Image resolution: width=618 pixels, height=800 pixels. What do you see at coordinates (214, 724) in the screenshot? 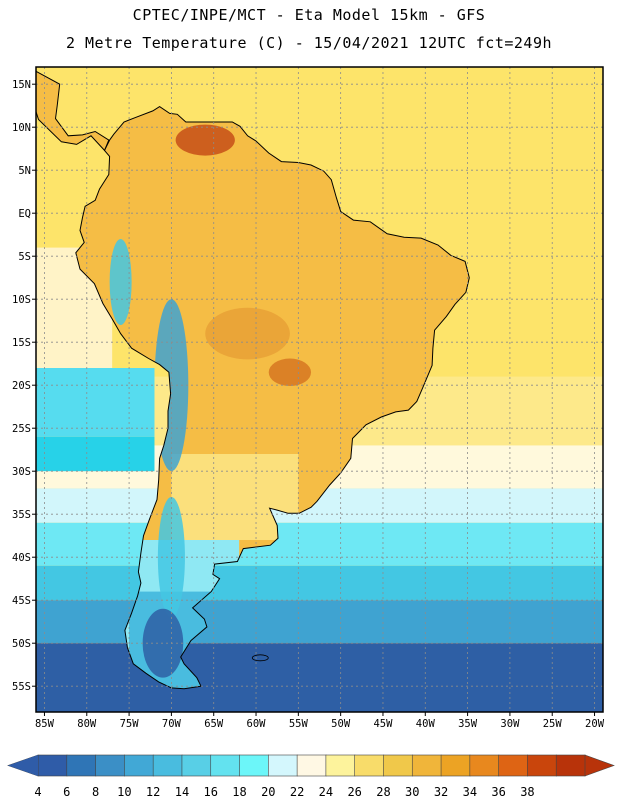
I see `longitude-tick-label: 65W` at bounding box center [214, 724].